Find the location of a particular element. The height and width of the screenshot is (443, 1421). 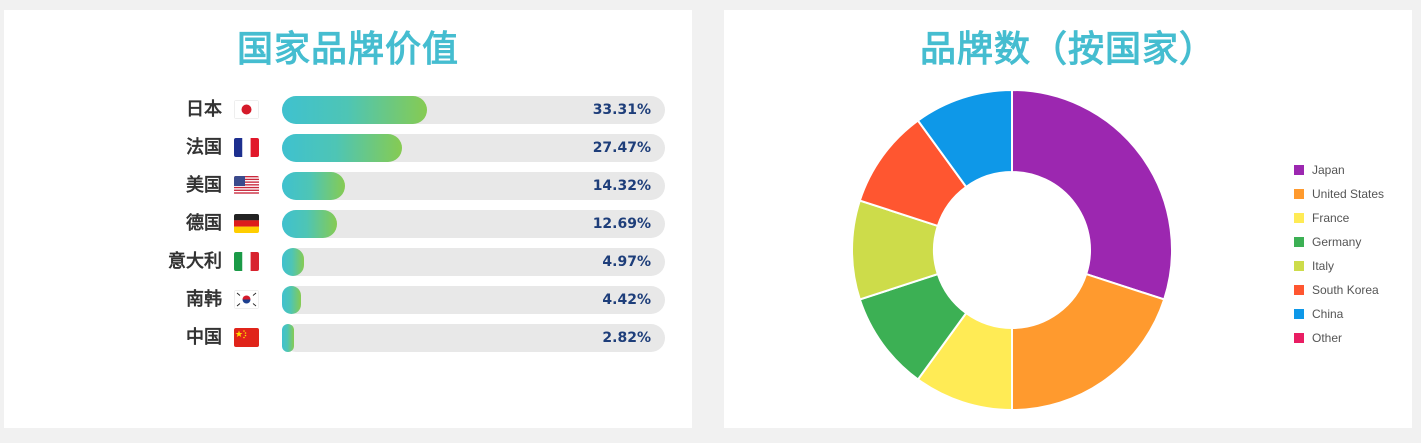

country-label: 中国 is located at coordinates (204, 337).